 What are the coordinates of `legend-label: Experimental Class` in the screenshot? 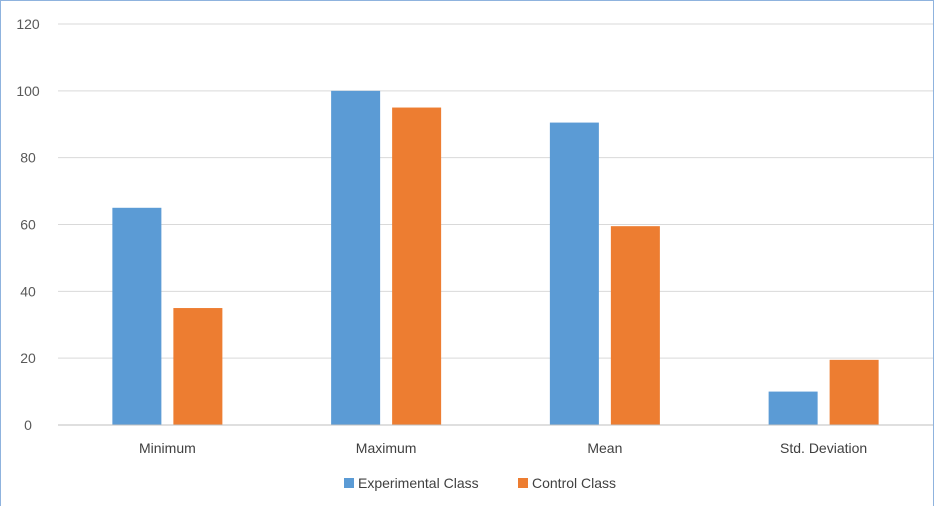 It's located at (418, 483).